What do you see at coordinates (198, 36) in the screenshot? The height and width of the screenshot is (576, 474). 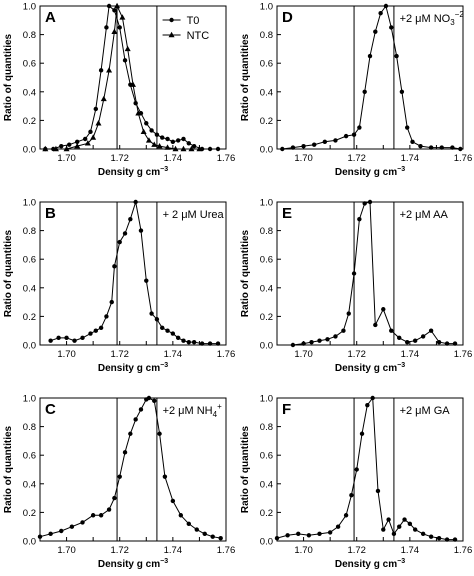 I see `legend-label: NTC` at bounding box center [198, 36].